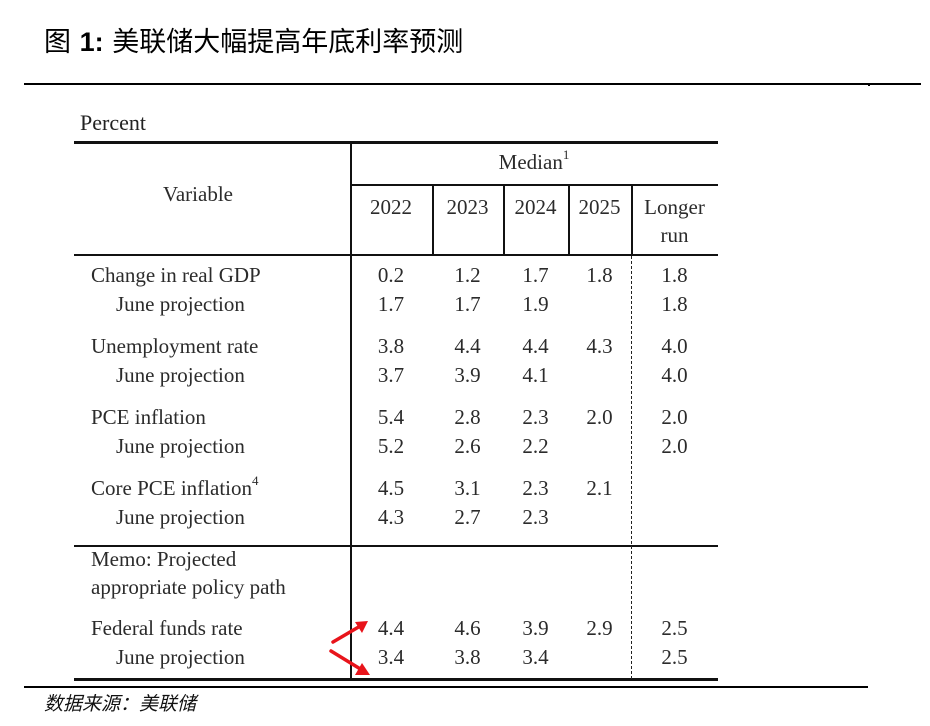  Describe the element at coordinates (535, 207) in the screenshot. I see `col-header-2024: 2024` at that location.